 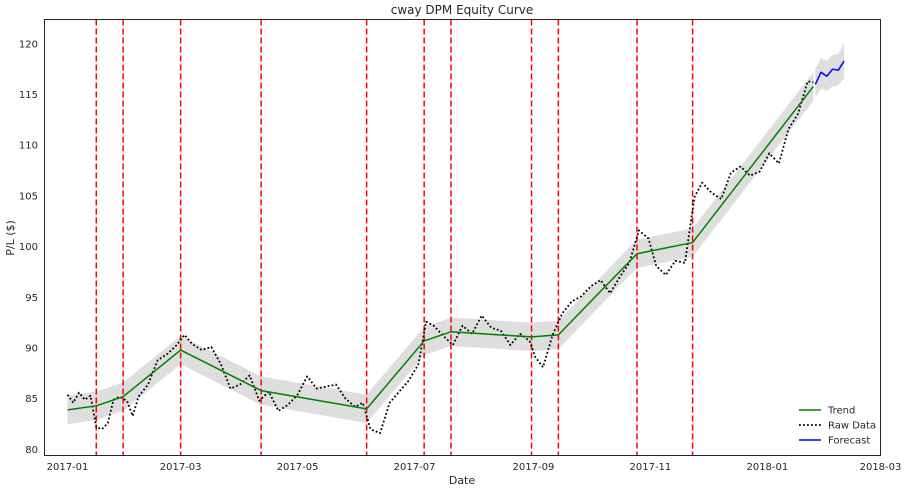 I want to click on x-tick-label: 2017-11, so click(x=651, y=467).